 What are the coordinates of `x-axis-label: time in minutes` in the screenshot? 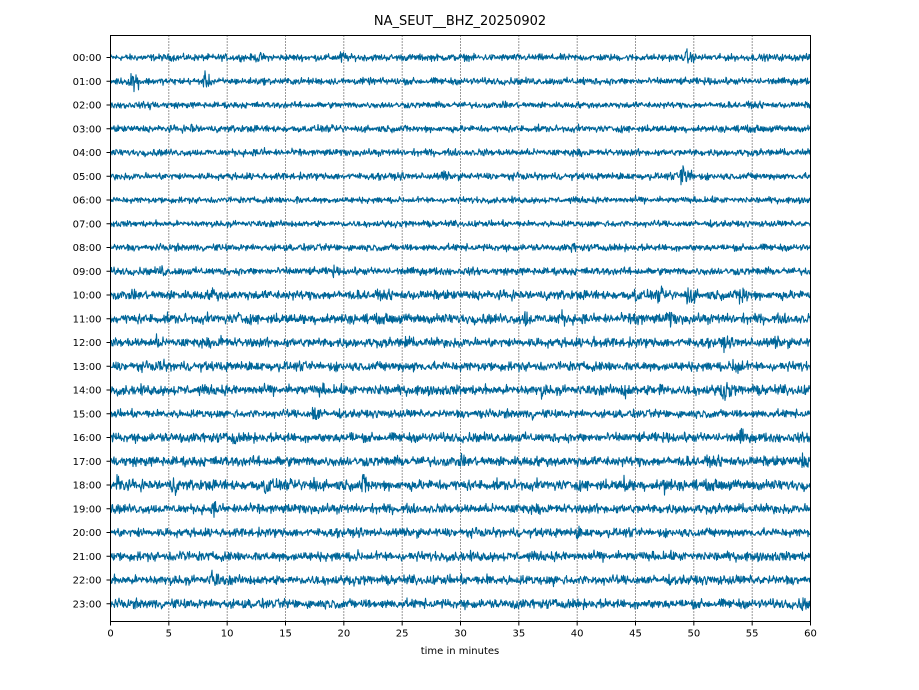 It's located at (460, 651).